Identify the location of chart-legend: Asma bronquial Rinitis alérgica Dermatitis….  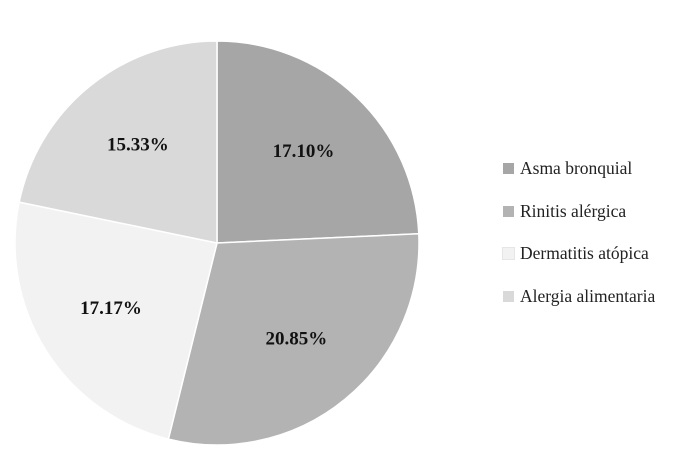
(578, 243).